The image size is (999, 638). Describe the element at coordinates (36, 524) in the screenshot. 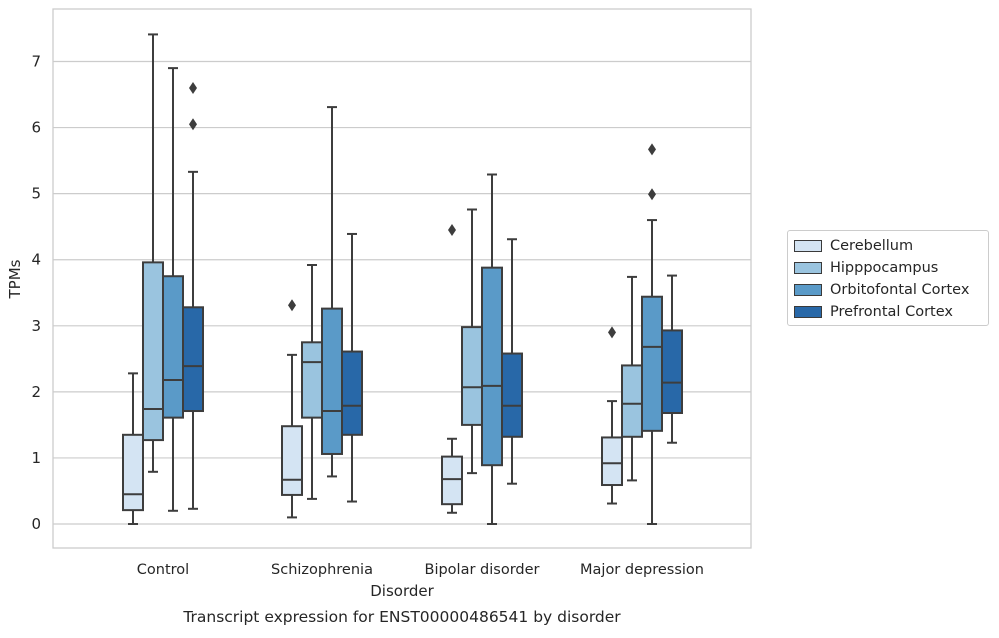

I see `y-tick-label-0: 0` at that location.